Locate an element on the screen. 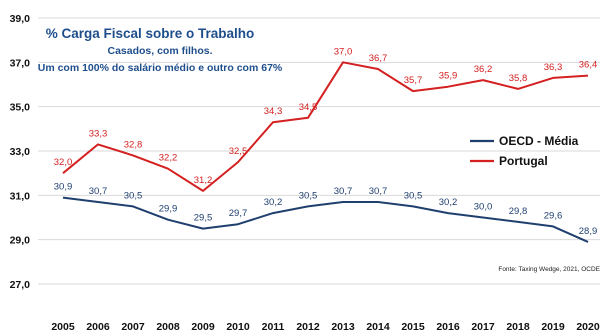 This screenshot has width=606, height=336. x-tick-label: 2017 is located at coordinates (483, 327).